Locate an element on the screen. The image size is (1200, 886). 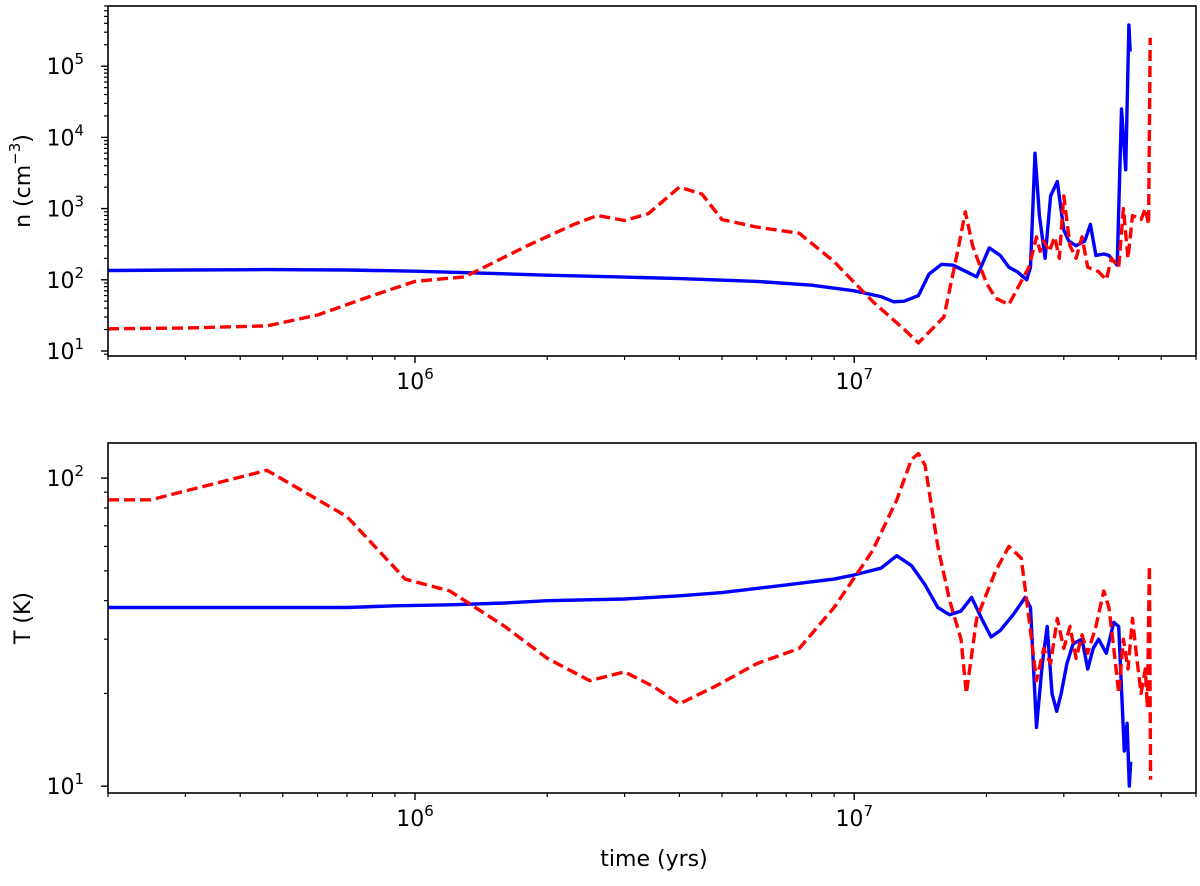
density-x-tick-label: 10⁷ is located at coordinates (854, 380).